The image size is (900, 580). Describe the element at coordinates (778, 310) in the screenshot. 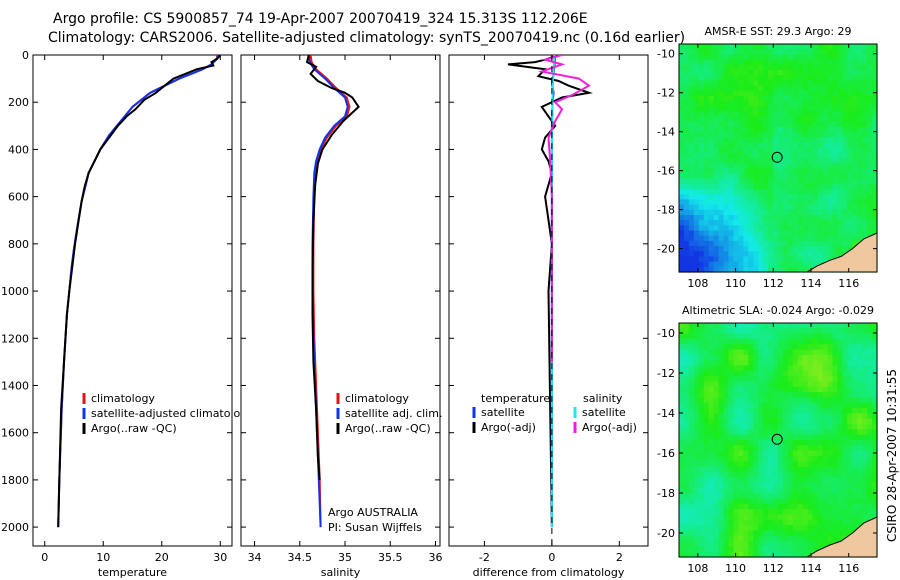

I see `map-title: Altimetric SLA: -0.024 Argo: -0.029` at that location.